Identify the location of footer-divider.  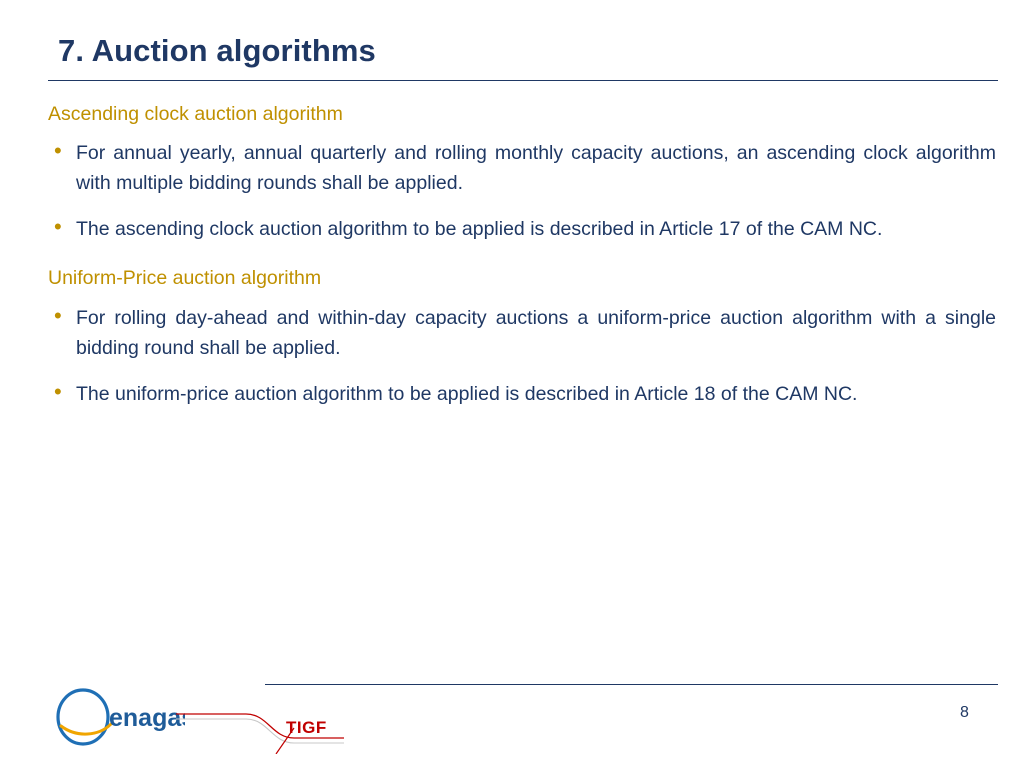
(631, 684).